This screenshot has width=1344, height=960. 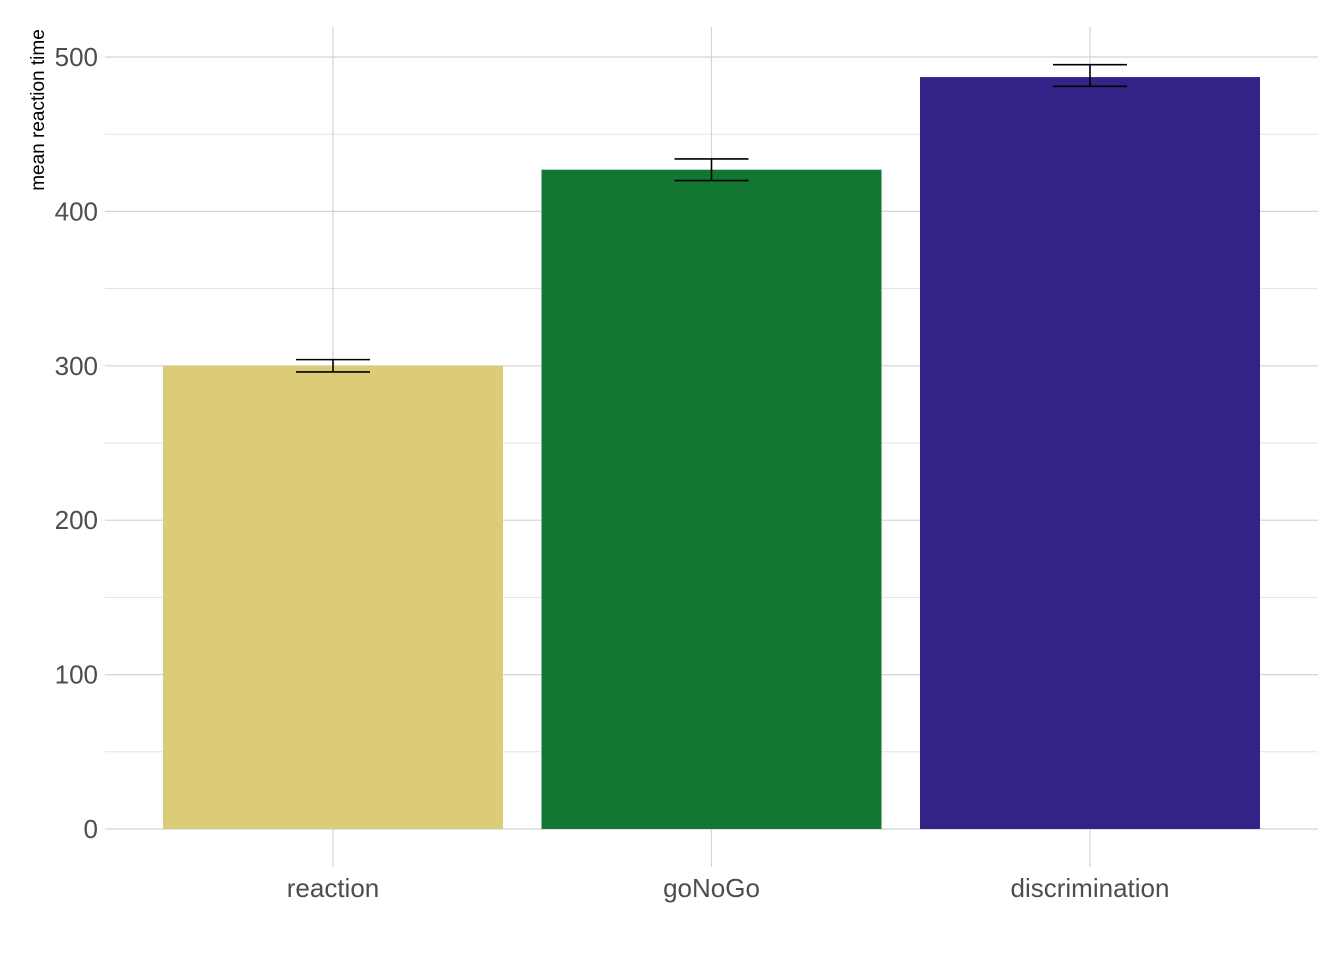 What do you see at coordinates (333, 365) in the screenshot?
I see `error-bar-reaction` at bounding box center [333, 365].